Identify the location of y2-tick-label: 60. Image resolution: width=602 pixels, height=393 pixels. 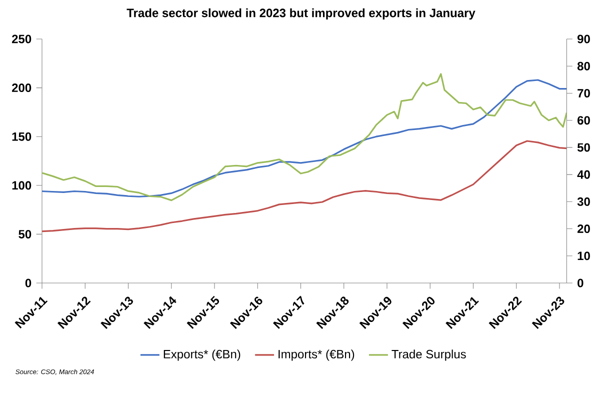
(584, 120).